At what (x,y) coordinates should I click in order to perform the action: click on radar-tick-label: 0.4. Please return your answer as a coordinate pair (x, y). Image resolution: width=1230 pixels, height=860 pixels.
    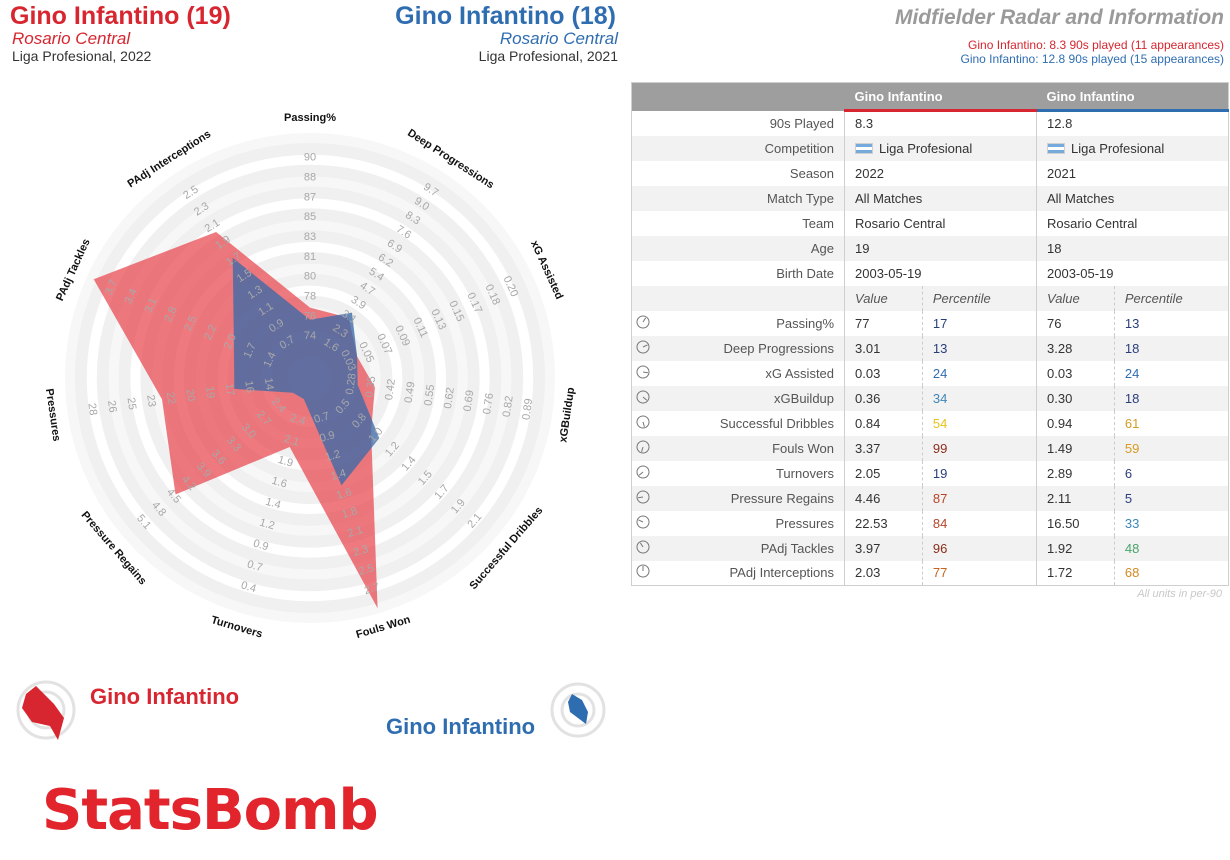
    Looking at the image, I should click on (248, 587).